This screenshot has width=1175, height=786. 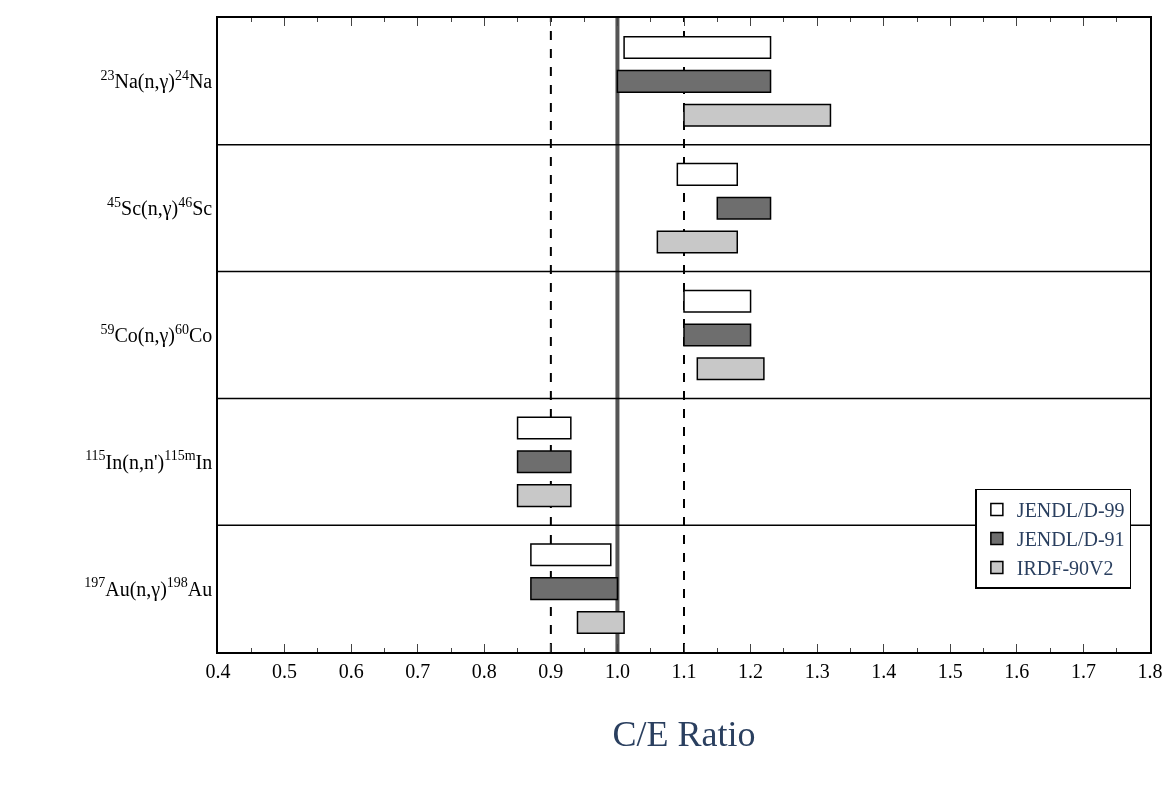 What do you see at coordinates (156, 81) in the screenshot?
I see `y-tick-label: $^{23}$Na(n,γ)$^{24}$Na` at bounding box center [156, 81].